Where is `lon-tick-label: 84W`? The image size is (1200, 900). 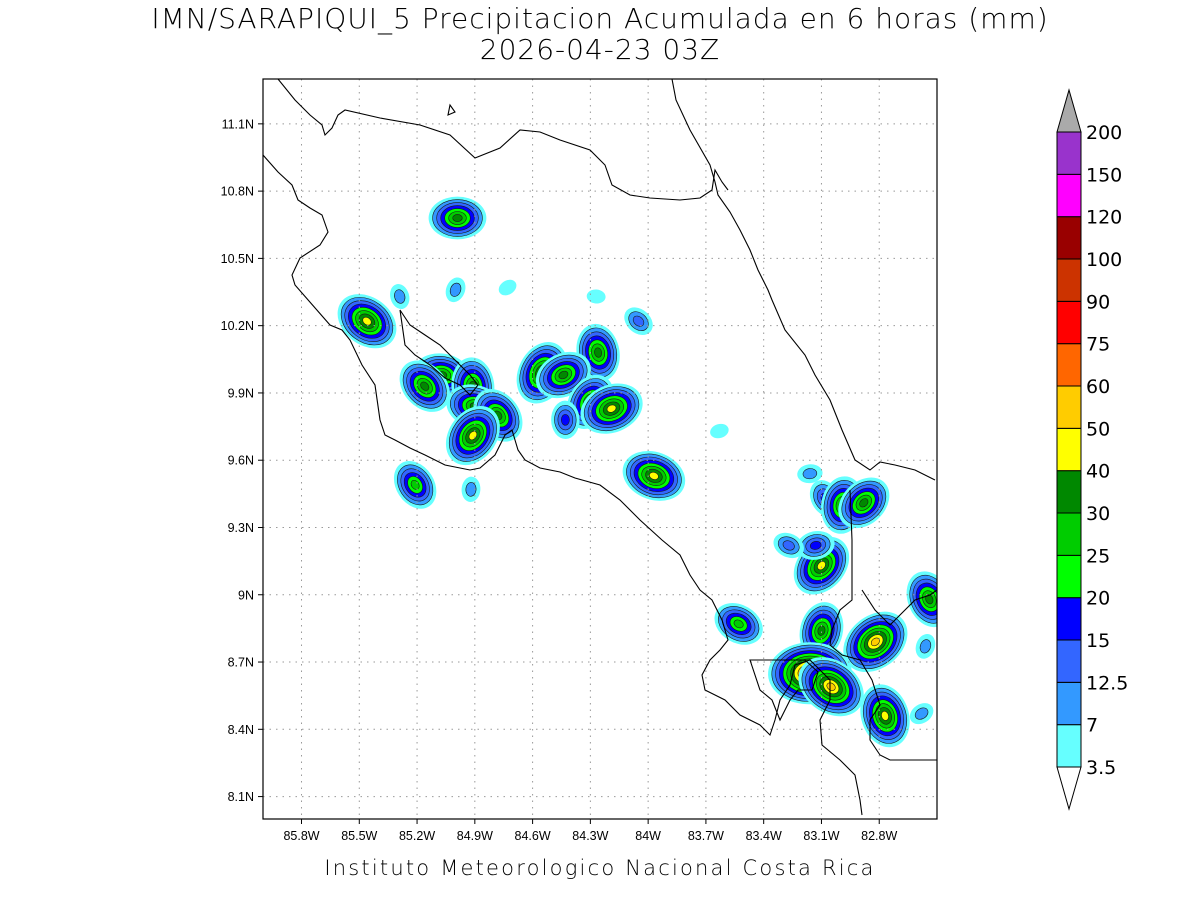 lon-tick-label: 84W is located at coordinates (648, 836).